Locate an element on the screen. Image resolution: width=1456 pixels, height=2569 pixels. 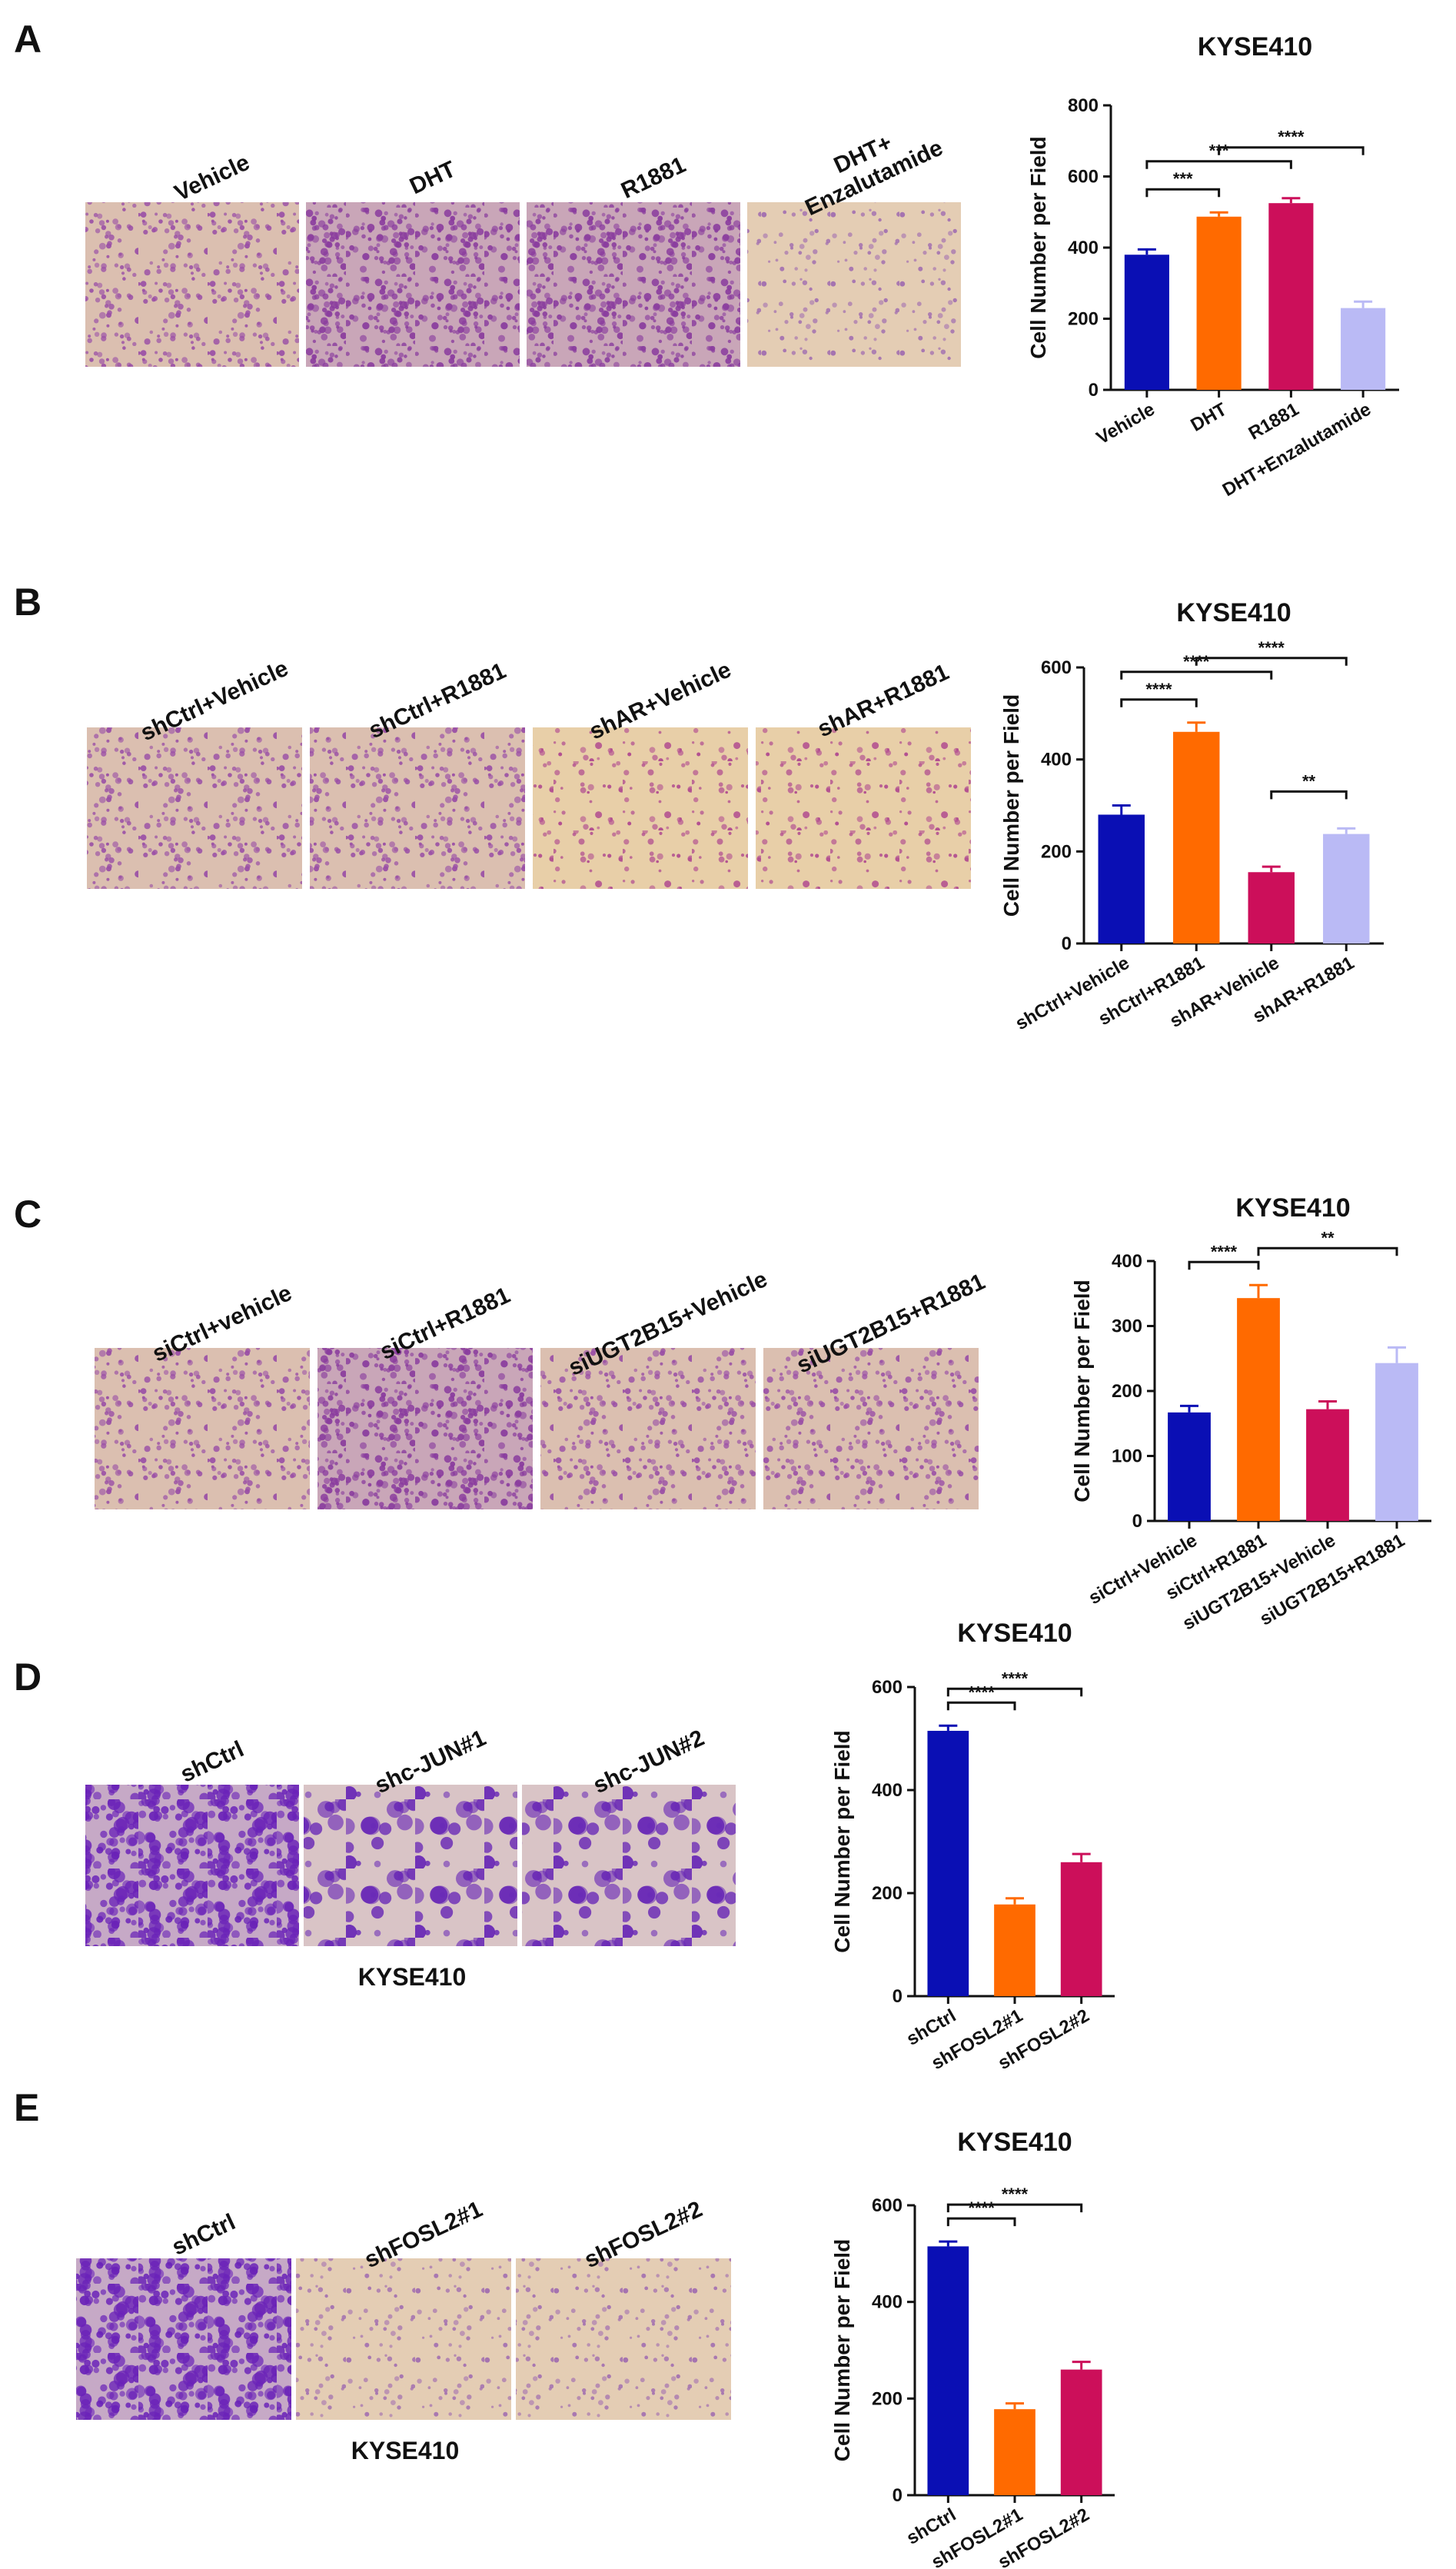
y-tick-label: 100 is located at coordinates (1127, 1457).